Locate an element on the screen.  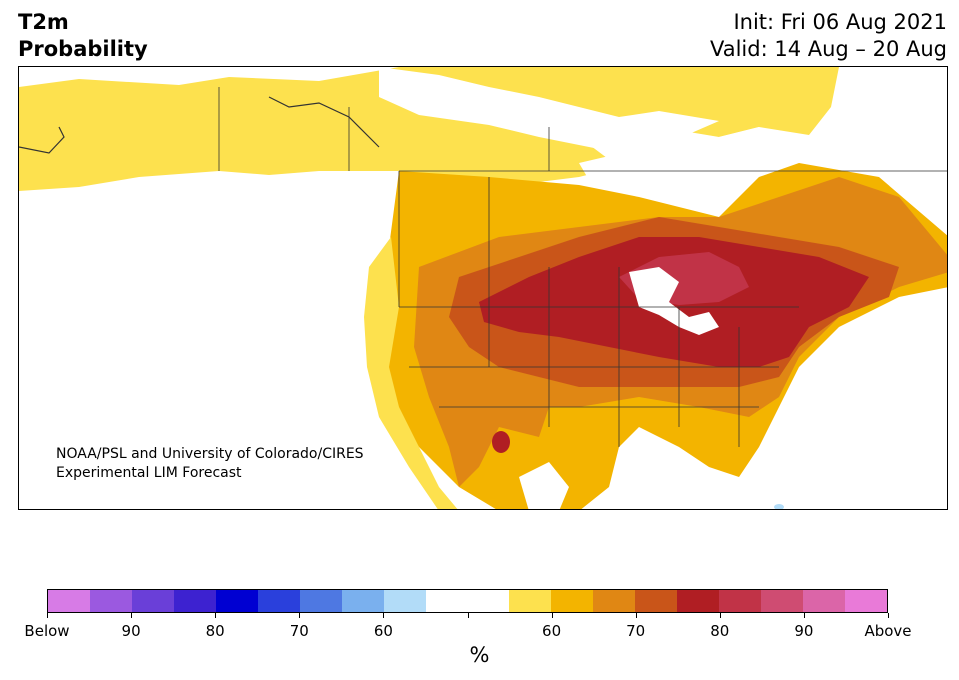
valid-range: Valid: 14 Aug – 20 Aug is located at coordinates (828, 49).